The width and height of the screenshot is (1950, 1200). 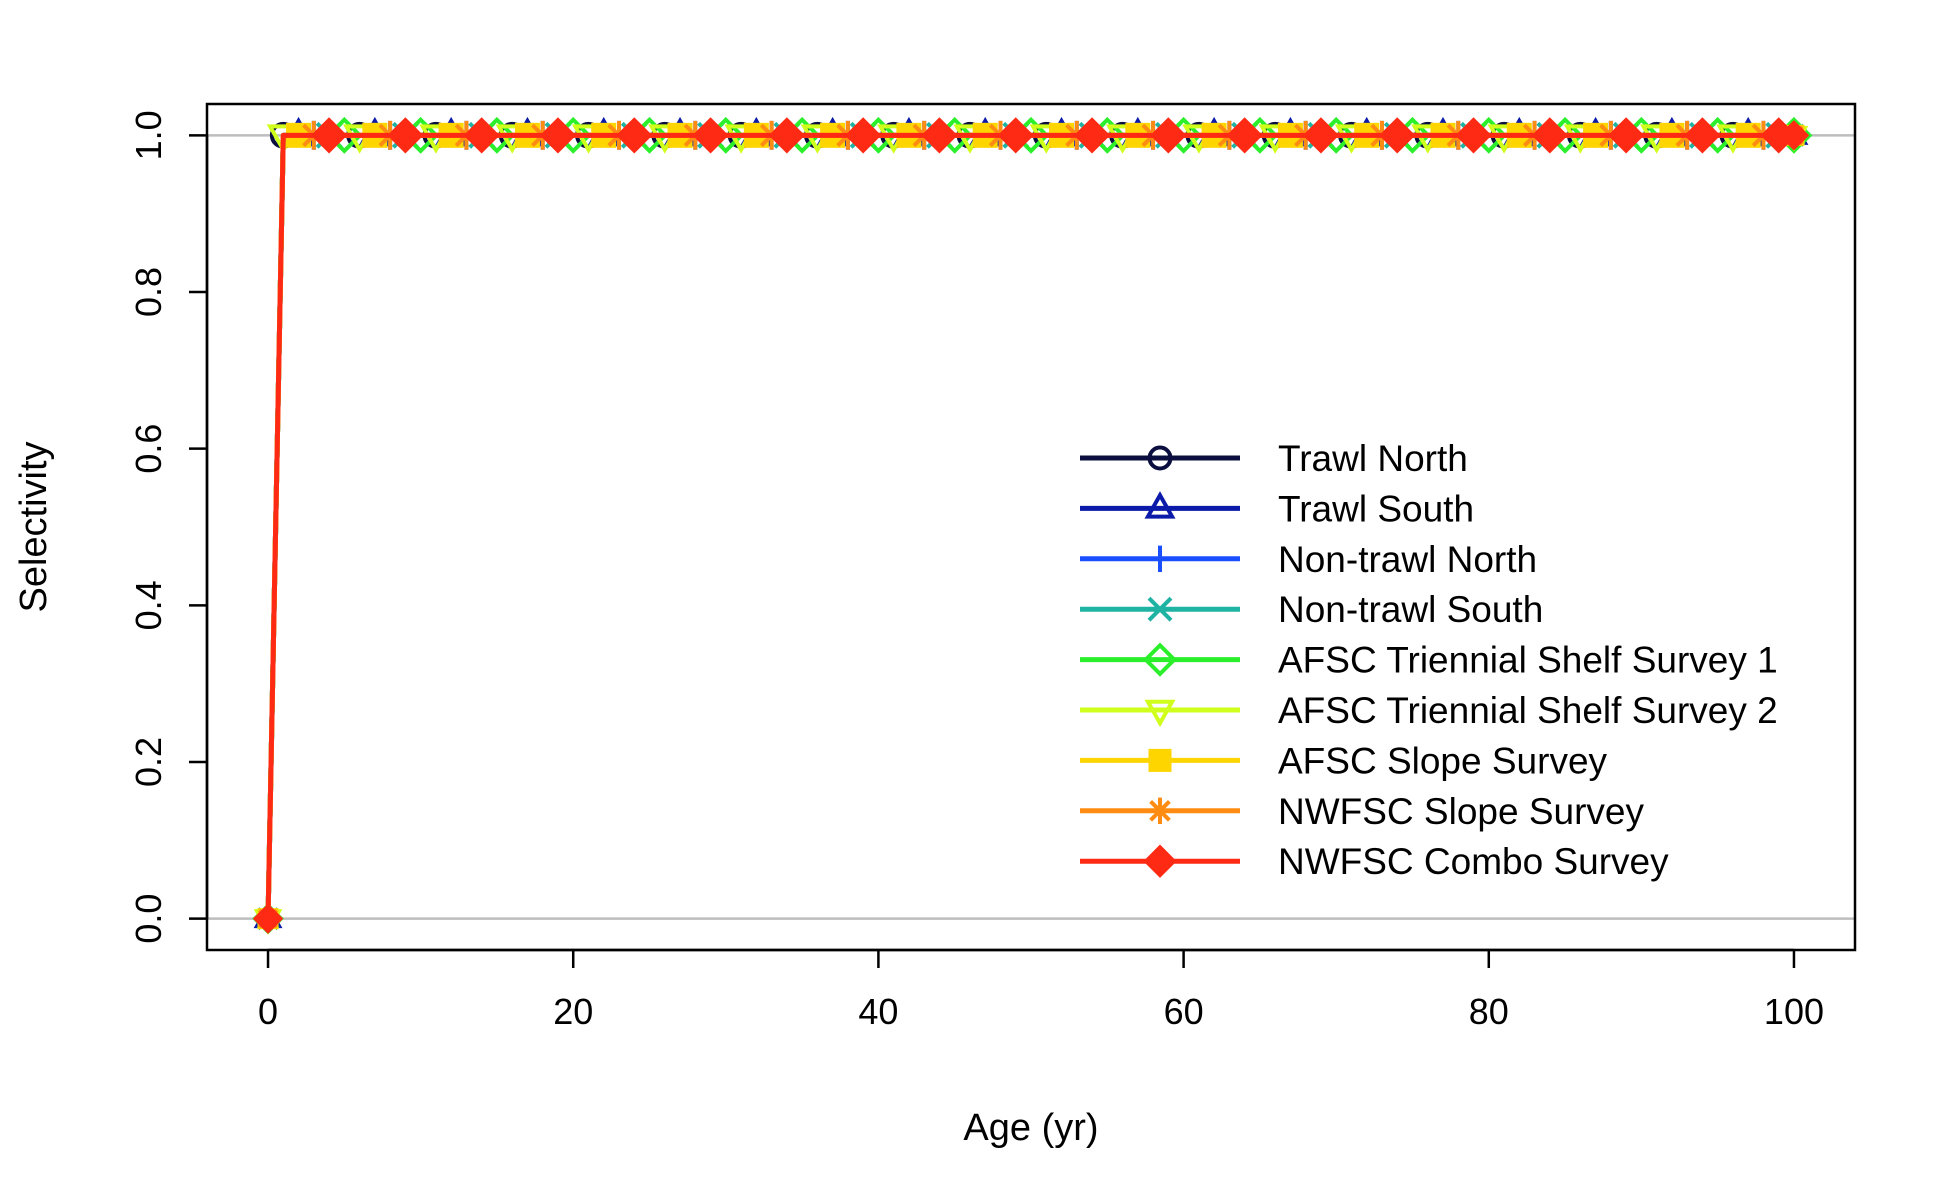 I want to click on legend-label: NWFSC Combo Survey, so click(x=1473, y=861).